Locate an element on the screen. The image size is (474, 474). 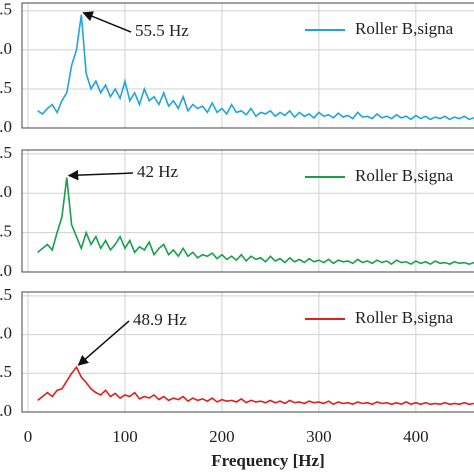
annotation: 55.5 Hz is located at coordinates (162, 30).